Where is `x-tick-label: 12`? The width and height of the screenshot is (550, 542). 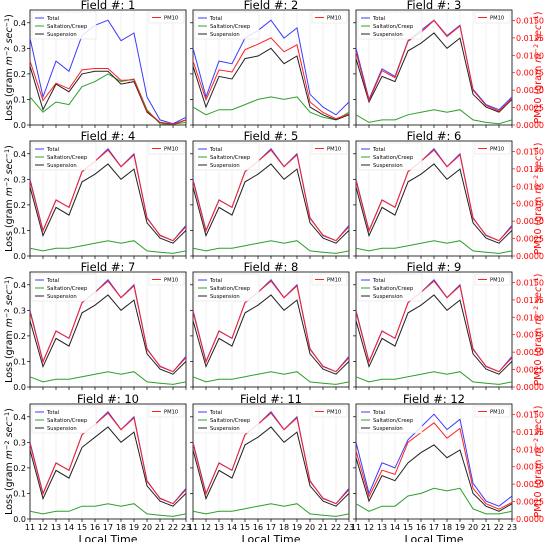 x-tick-label: 12 is located at coordinates (369, 527).